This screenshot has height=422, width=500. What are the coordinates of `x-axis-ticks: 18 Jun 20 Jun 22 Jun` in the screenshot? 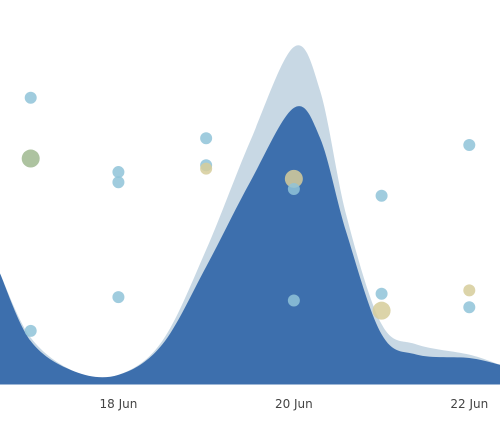 It's located at (293, 404).